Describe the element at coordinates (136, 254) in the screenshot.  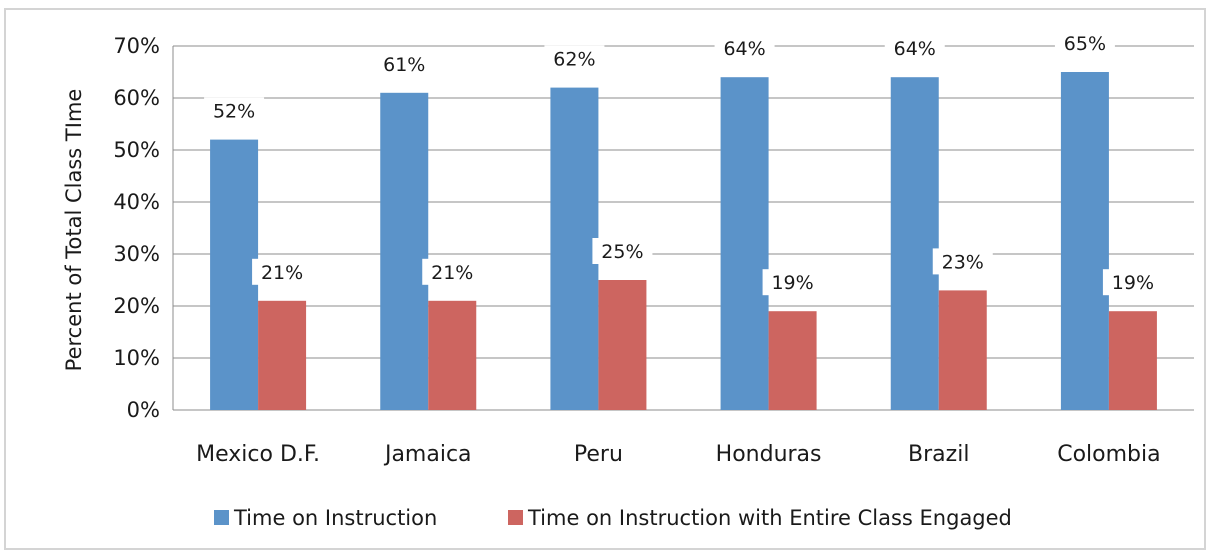
I see `y-tick-label: 30%` at that location.